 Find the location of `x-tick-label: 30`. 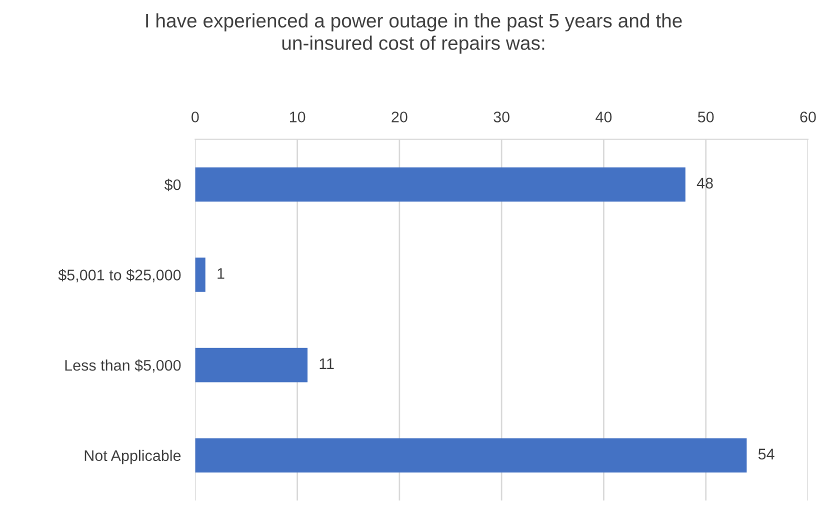

x-tick-label: 30 is located at coordinates (502, 117).